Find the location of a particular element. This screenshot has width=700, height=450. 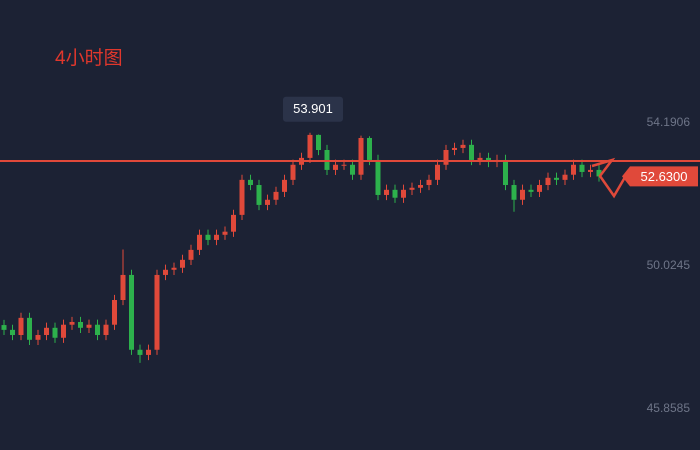

arrow-drawing is located at coordinates (610, 178).